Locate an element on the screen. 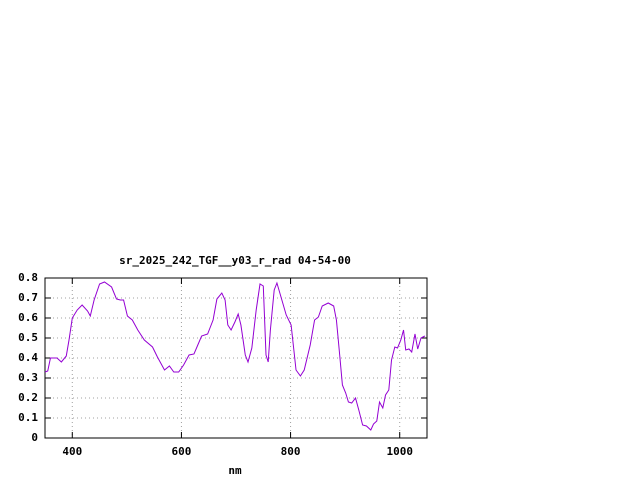 This screenshot has width=640, height=480. y-tick-label: 0.4 is located at coordinates (28, 357).